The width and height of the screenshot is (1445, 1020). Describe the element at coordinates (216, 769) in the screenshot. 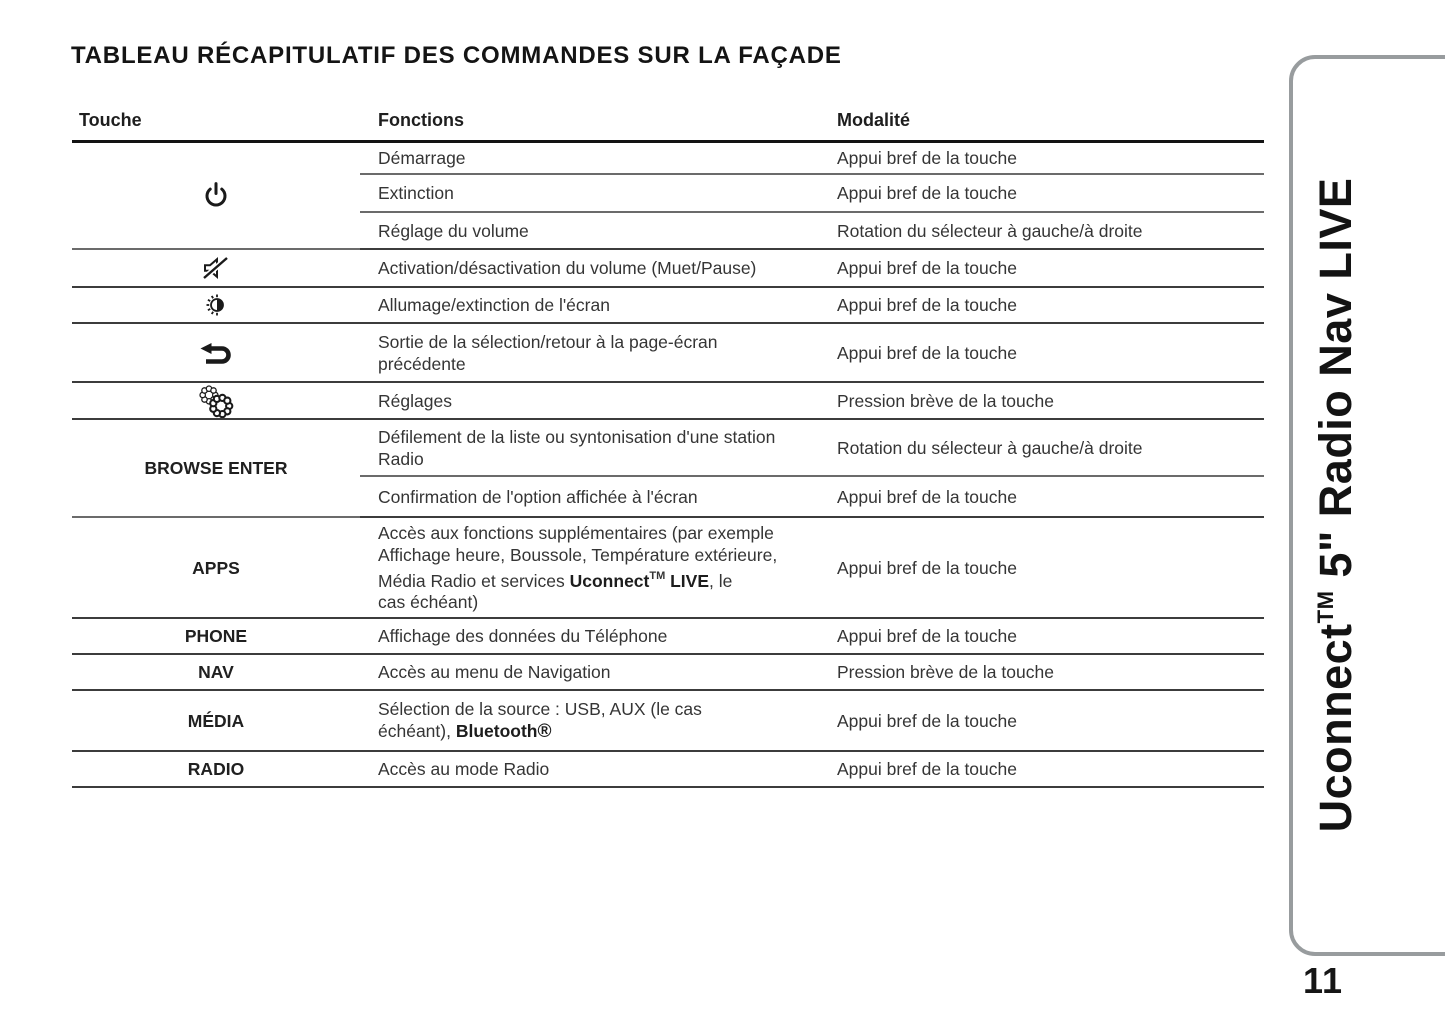

I see `touche-cell: RADIO` at that location.